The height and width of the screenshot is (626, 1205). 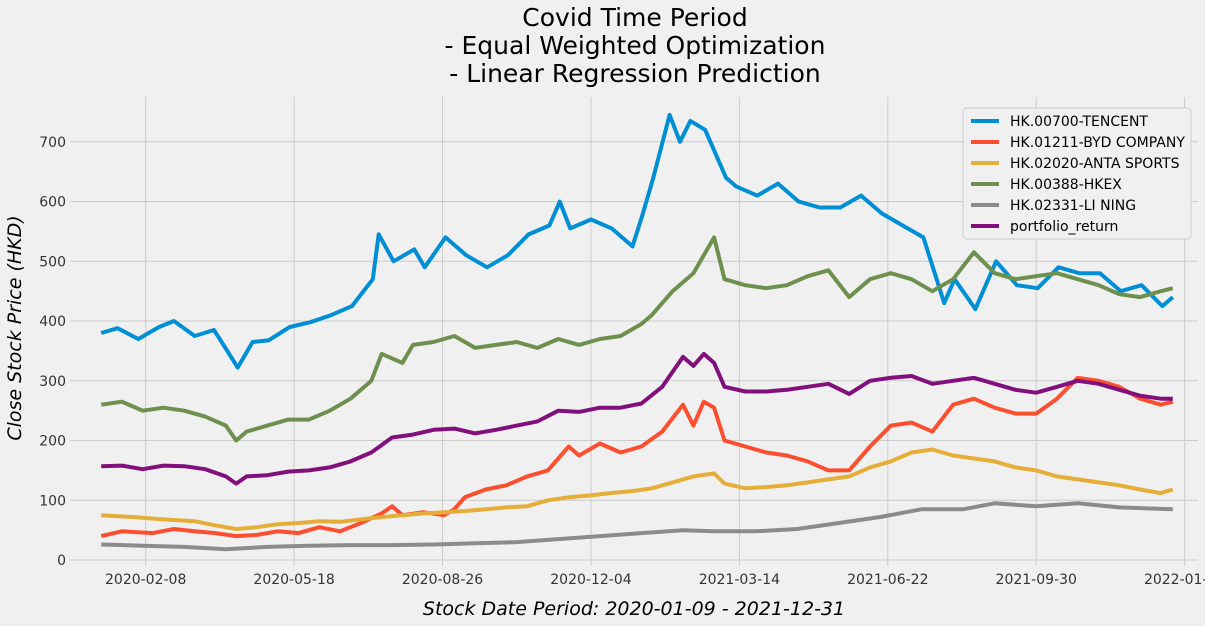 I want to click on legend-box, so click(x=1077, y=173).